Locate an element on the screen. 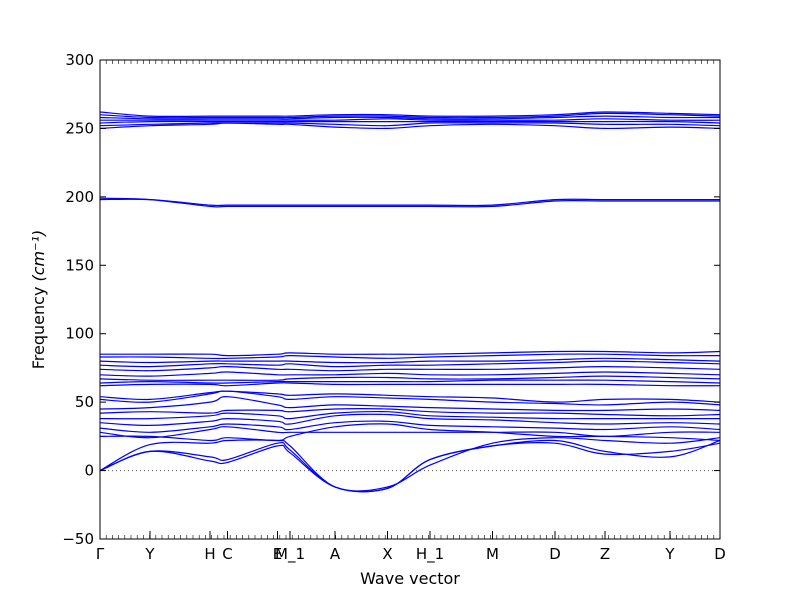 The width and height of the screenshot is (800, 604). y-axis-title: Frequency (cm⁻¹) is located at coordinates (38, 299).